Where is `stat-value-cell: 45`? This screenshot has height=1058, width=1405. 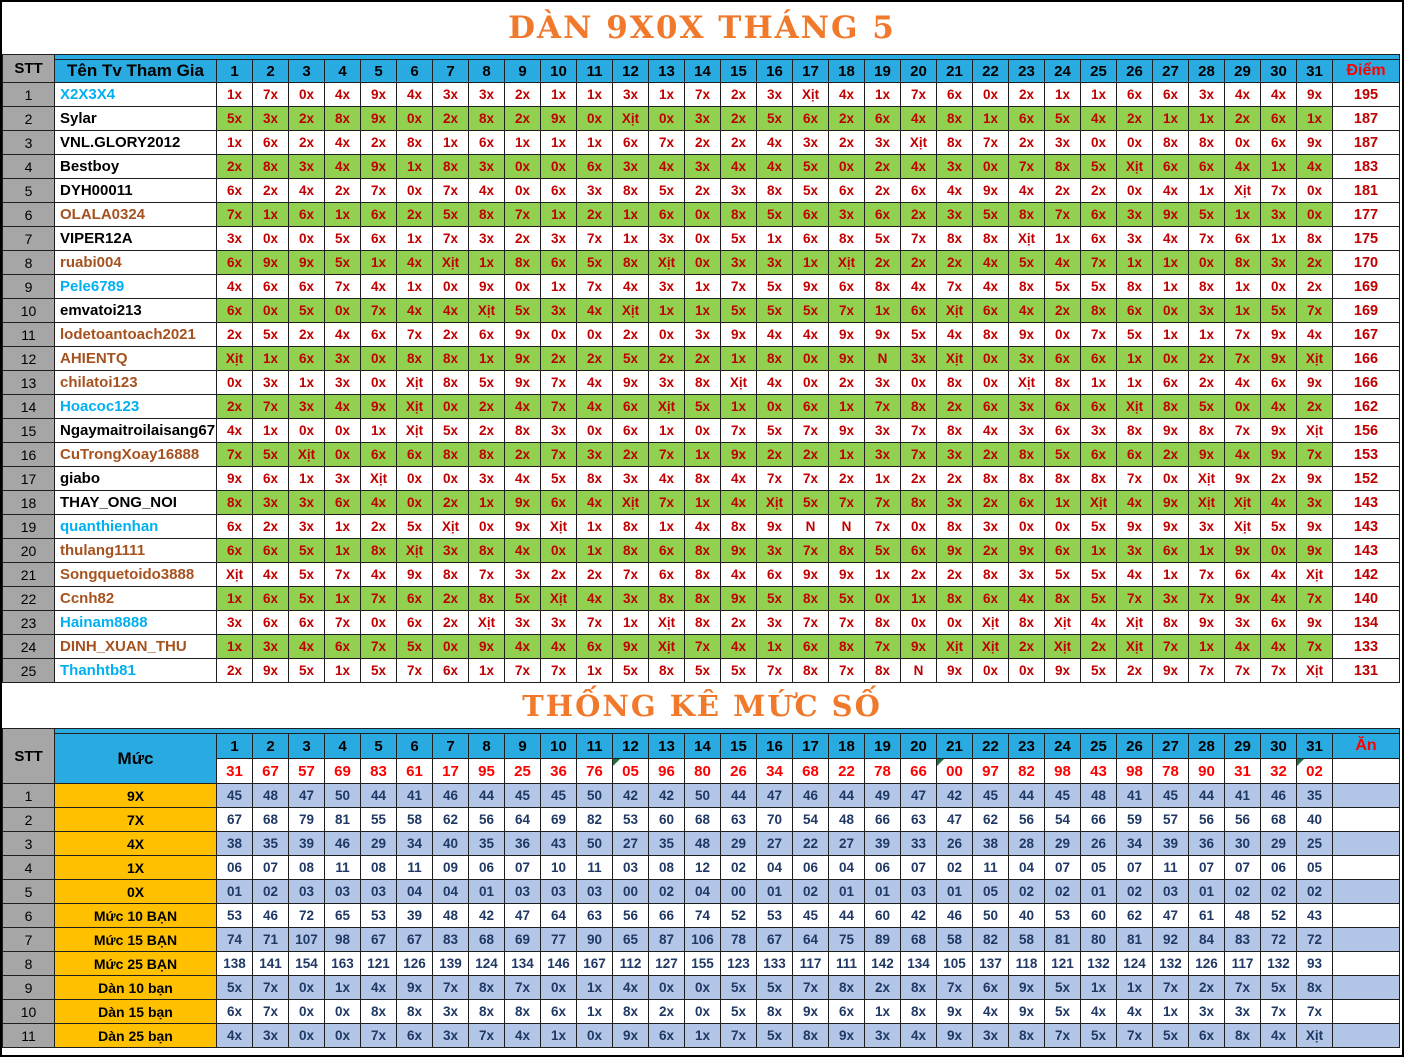
stat-value-cell: 45 is located at coordinates (1062, 795).